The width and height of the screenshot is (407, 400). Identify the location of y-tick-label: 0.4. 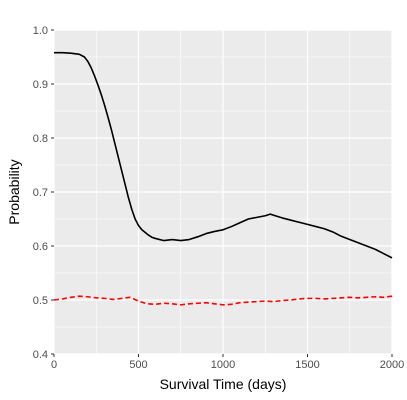
(40, 355).